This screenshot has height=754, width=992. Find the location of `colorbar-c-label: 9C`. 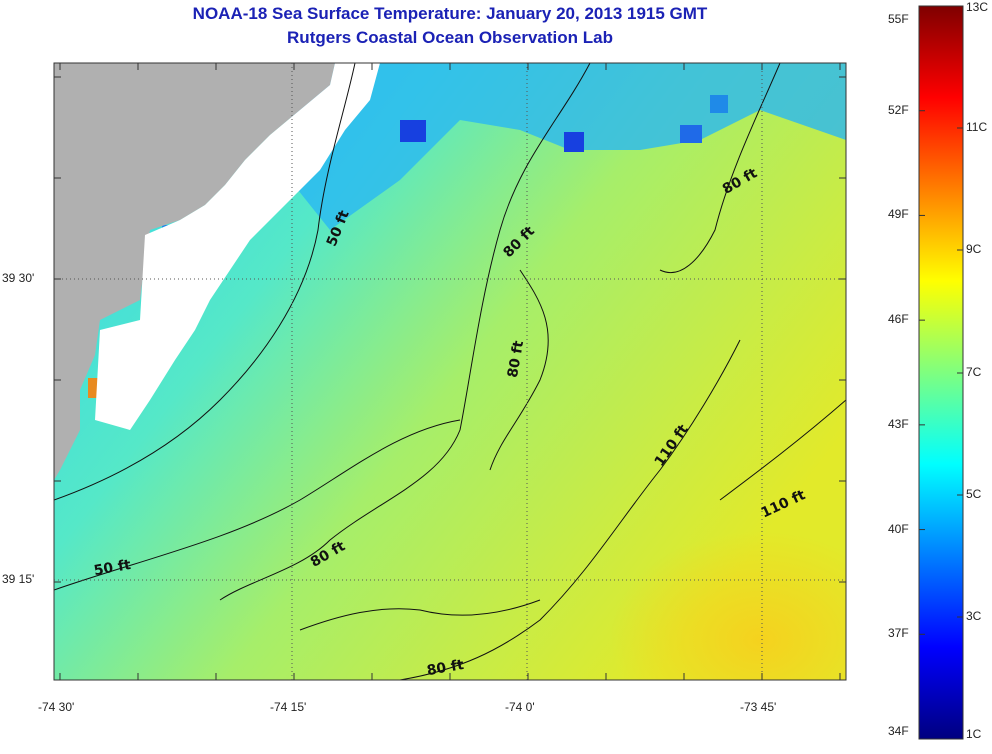

colorbar-c-label: 9C is located at coordinates (974, 249).